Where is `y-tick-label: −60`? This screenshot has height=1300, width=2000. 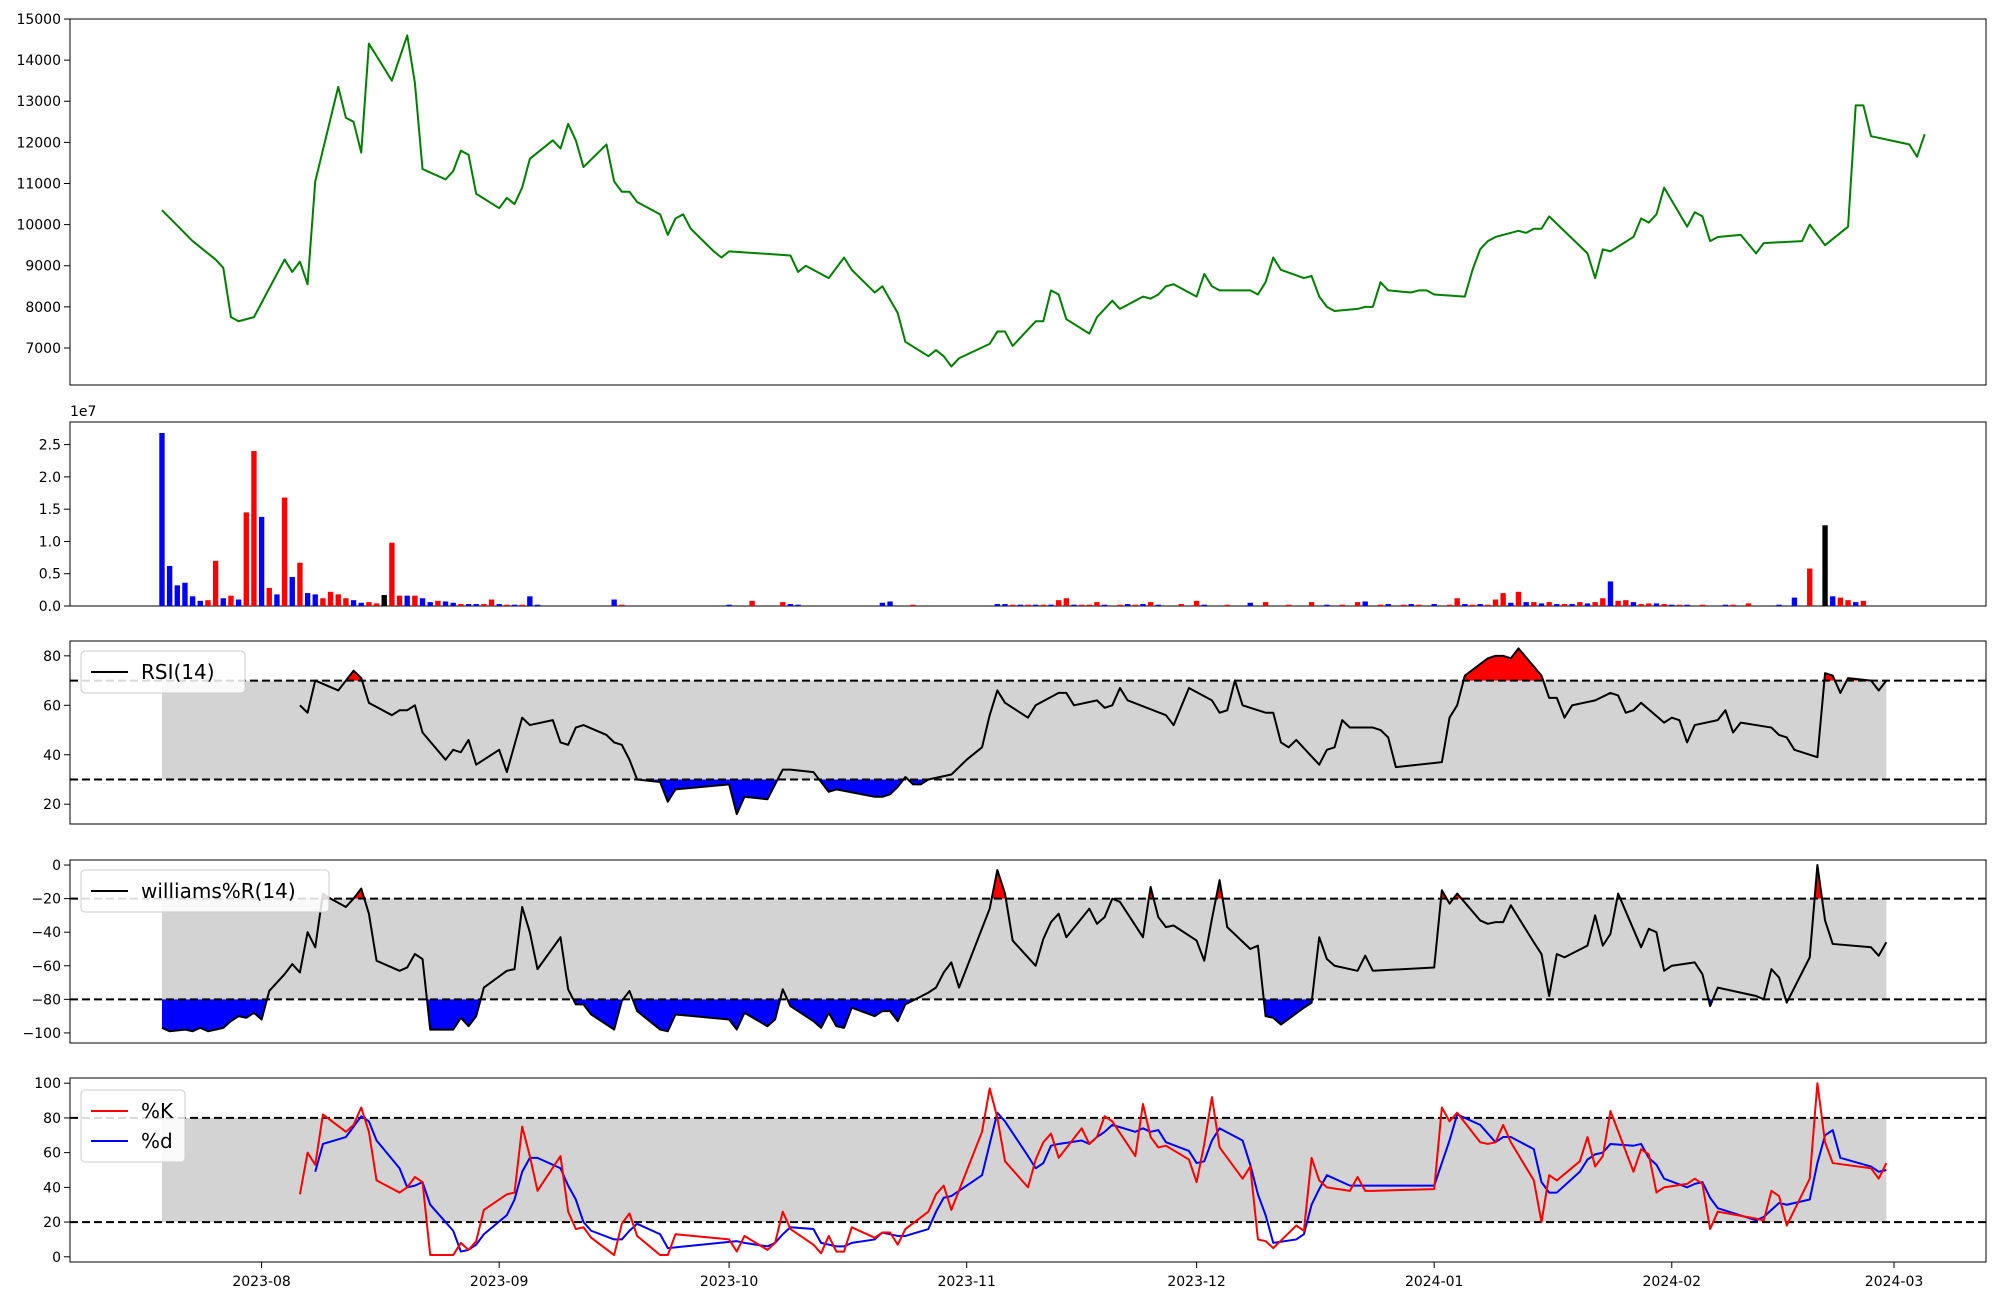
y-tick-label: −60 is located at coordinates (46, 967).